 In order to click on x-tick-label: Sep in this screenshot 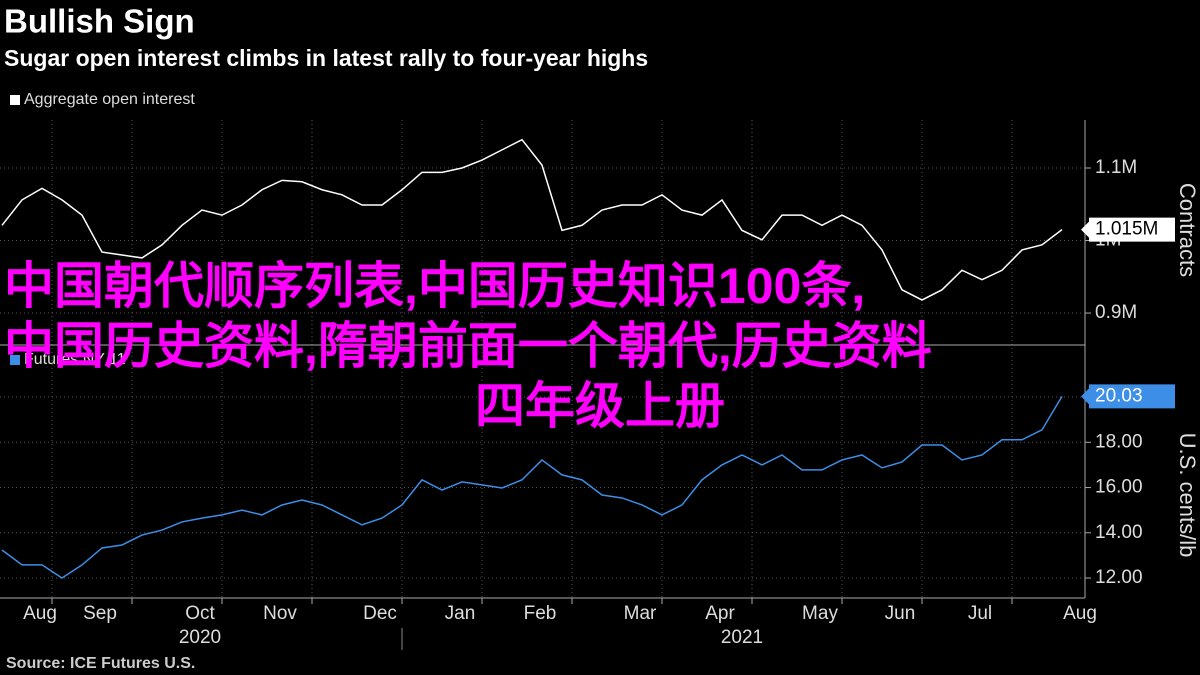, I will do `click(100, 613)`.